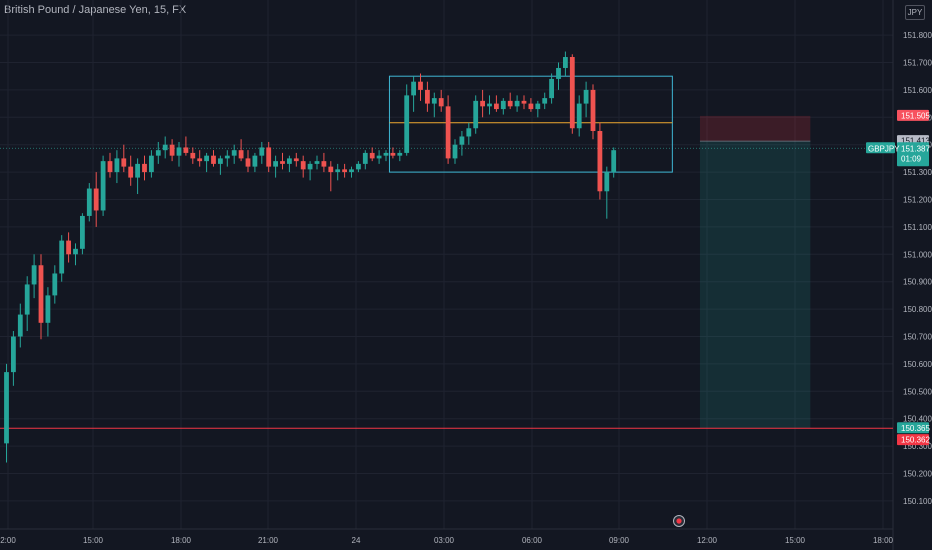  Describe the element at coordinates (917, 254) in the screenshot. I see `price-tick-label: 151.000` at that location.